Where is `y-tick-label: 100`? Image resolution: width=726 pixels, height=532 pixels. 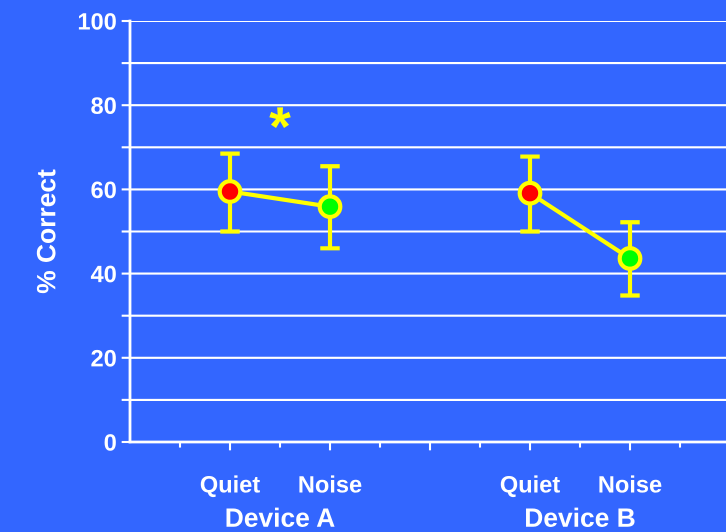 y-tick-label: 100 is located at coordinates (97, 21).